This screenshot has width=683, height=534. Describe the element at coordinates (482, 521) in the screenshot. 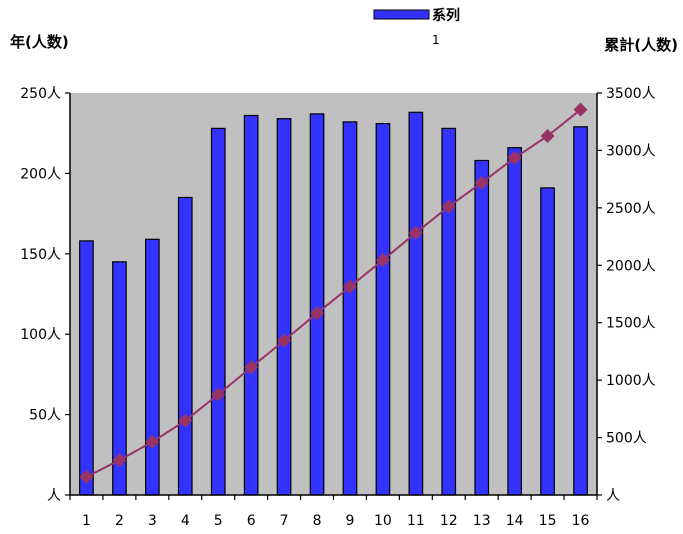

I see `x-tick-label: 13` at that location.